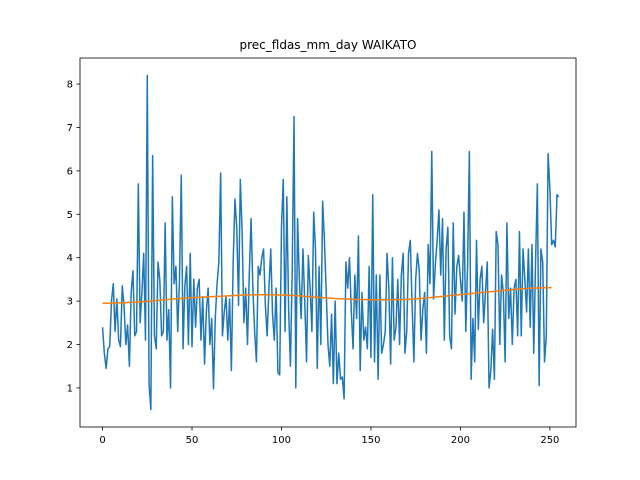  Describe the element at coordinates (102, 440) in the screenshot. I see `x-tick-label: 0` at that location.